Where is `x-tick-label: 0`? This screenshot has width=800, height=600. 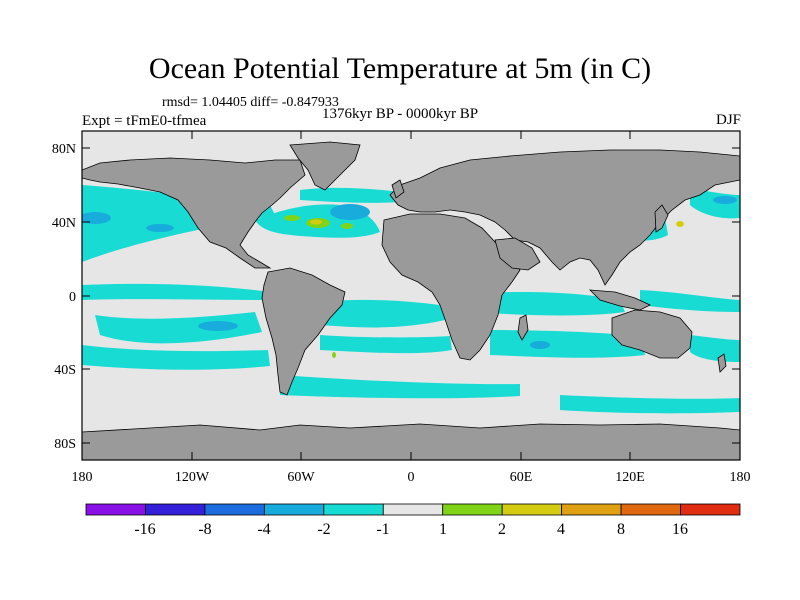 x-tick-label: 0 is located at coordinates (411, 477).